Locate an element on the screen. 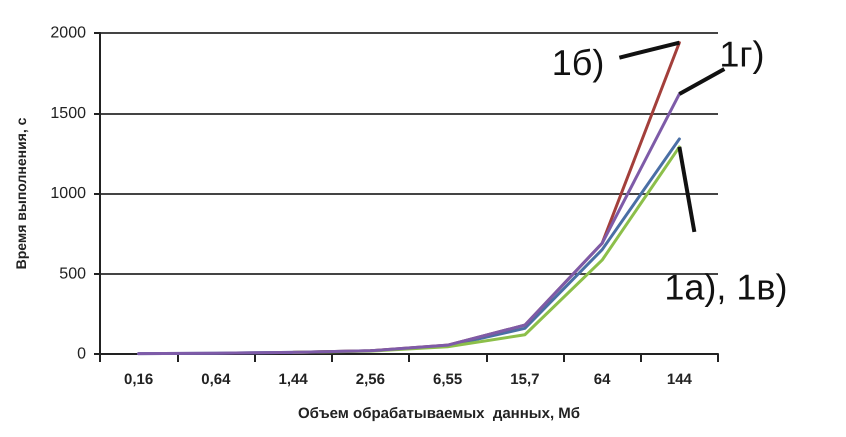  x-tick-label: 15,7 is located at coordinates (525, 379).